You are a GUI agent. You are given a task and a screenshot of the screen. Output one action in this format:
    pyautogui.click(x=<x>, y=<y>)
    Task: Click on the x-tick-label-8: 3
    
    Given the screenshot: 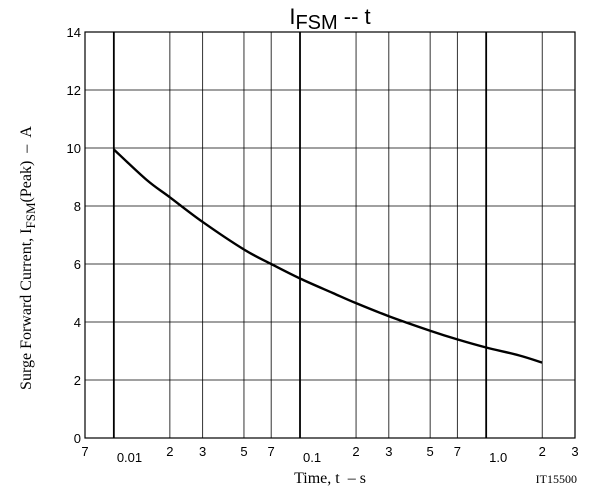 What is the action you would take?
    pyautogui.click(x=388, y=451)
    